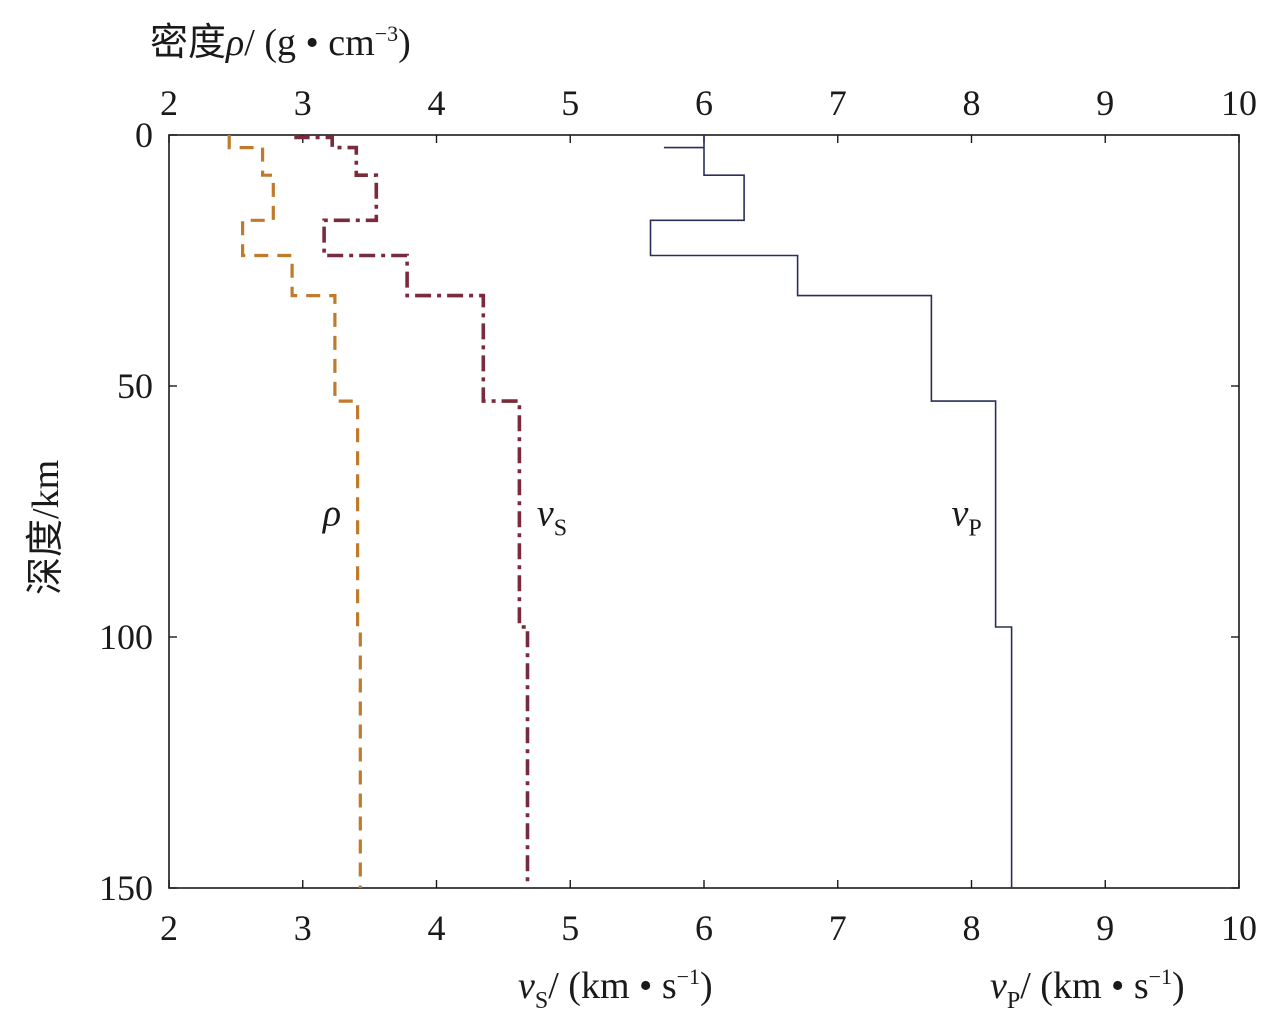  What do you see at coordinates (46, 557) in the screenshot?
I see `y-axis-title-main: 深度` at bounding box center [46, 557].